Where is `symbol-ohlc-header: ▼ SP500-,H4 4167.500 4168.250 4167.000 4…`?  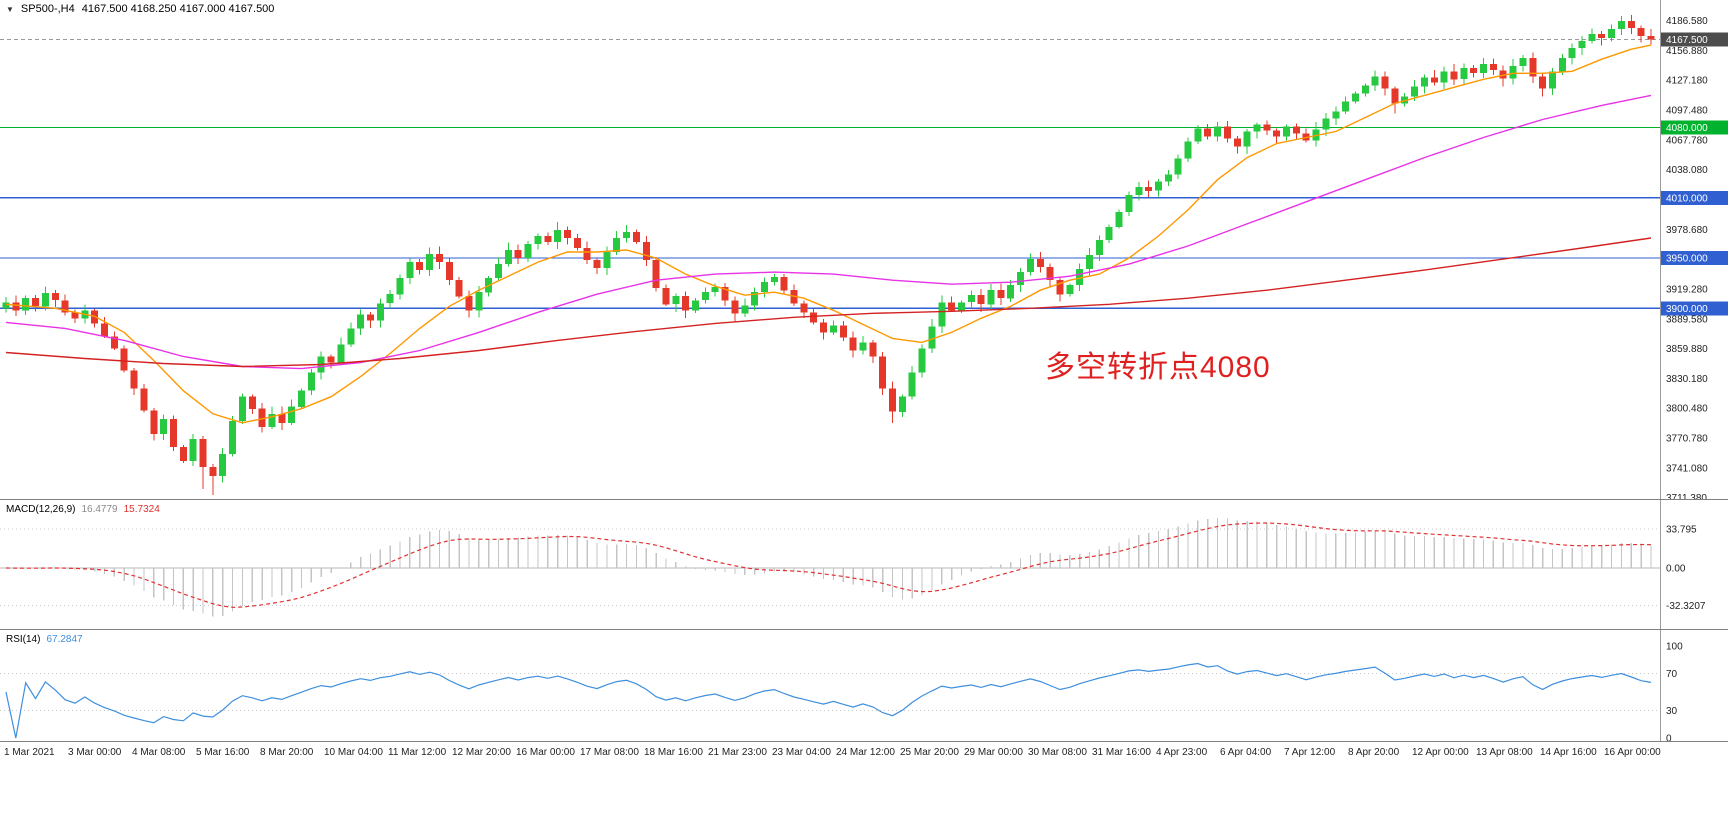
symbol-ohlc-header: ▼ SP500-,H4 4167.500 4168.250 4167.000 4… is located at coordinates (140, 9).